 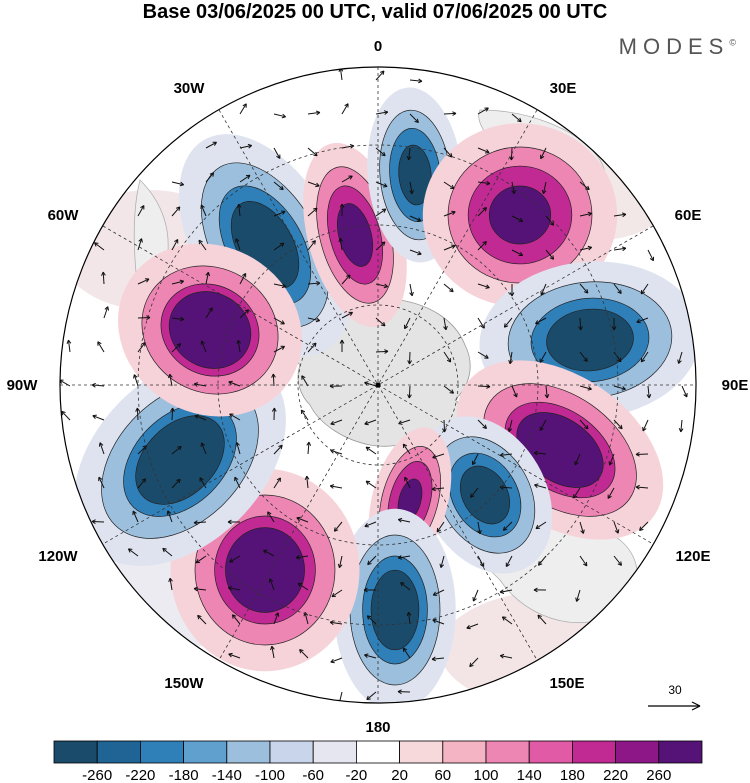 I want to click on colorbar-tick-11: 140, so click(x=529, y=775).